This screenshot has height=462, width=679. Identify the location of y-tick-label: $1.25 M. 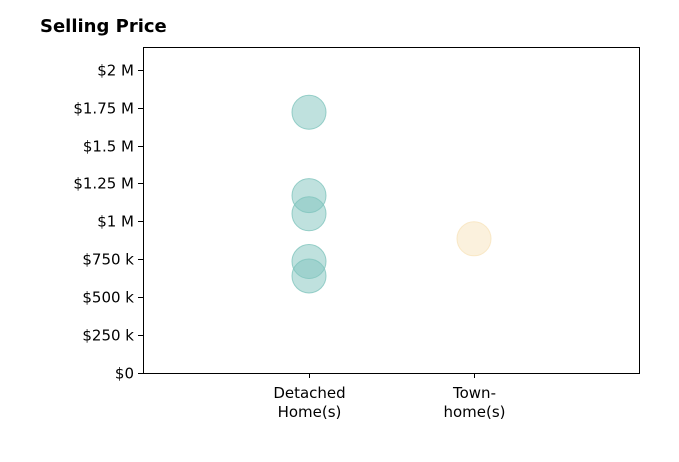
(103, 184).